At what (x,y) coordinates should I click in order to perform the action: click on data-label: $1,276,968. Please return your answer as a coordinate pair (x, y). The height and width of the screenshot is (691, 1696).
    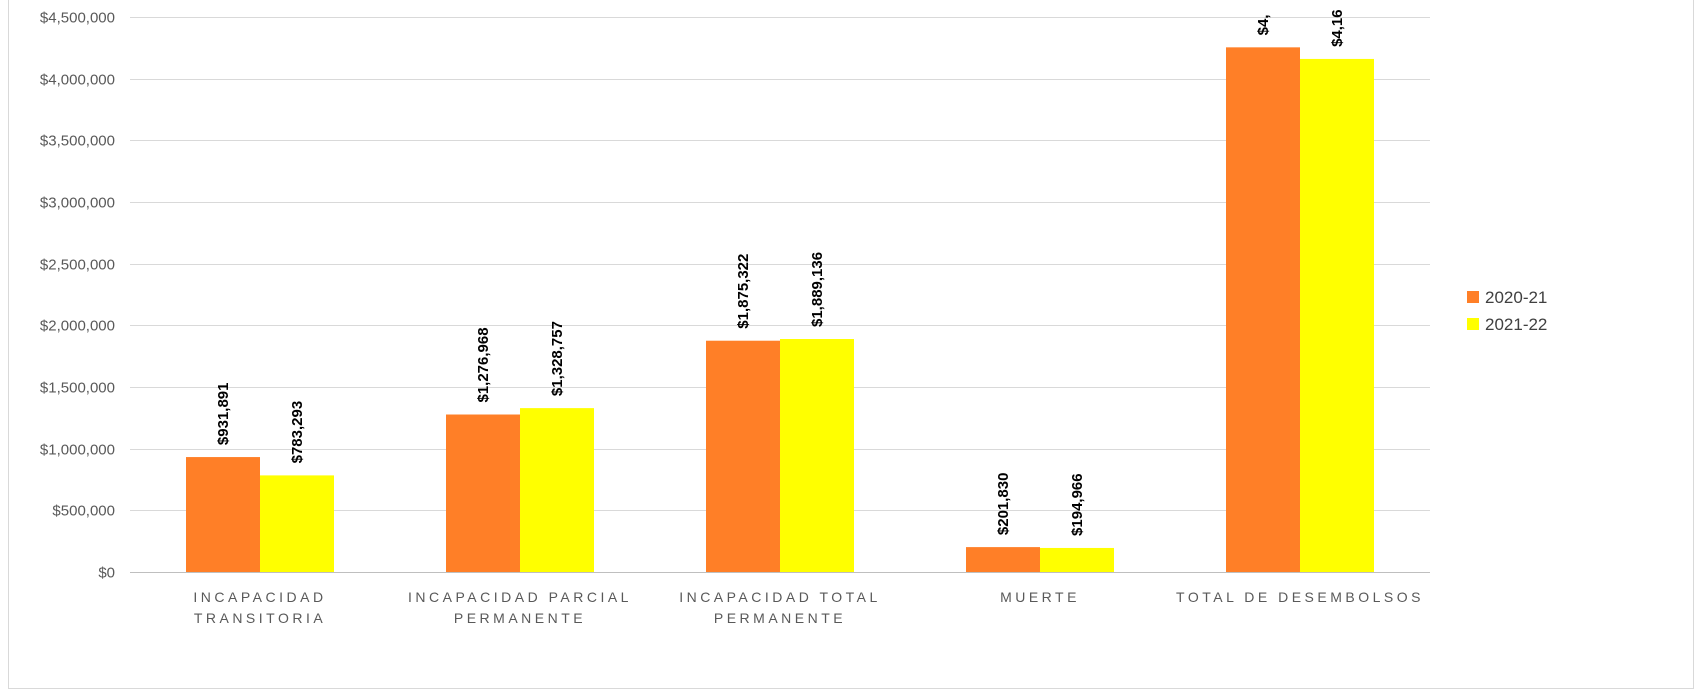
    Looking at the image, I should click on (483, 364).